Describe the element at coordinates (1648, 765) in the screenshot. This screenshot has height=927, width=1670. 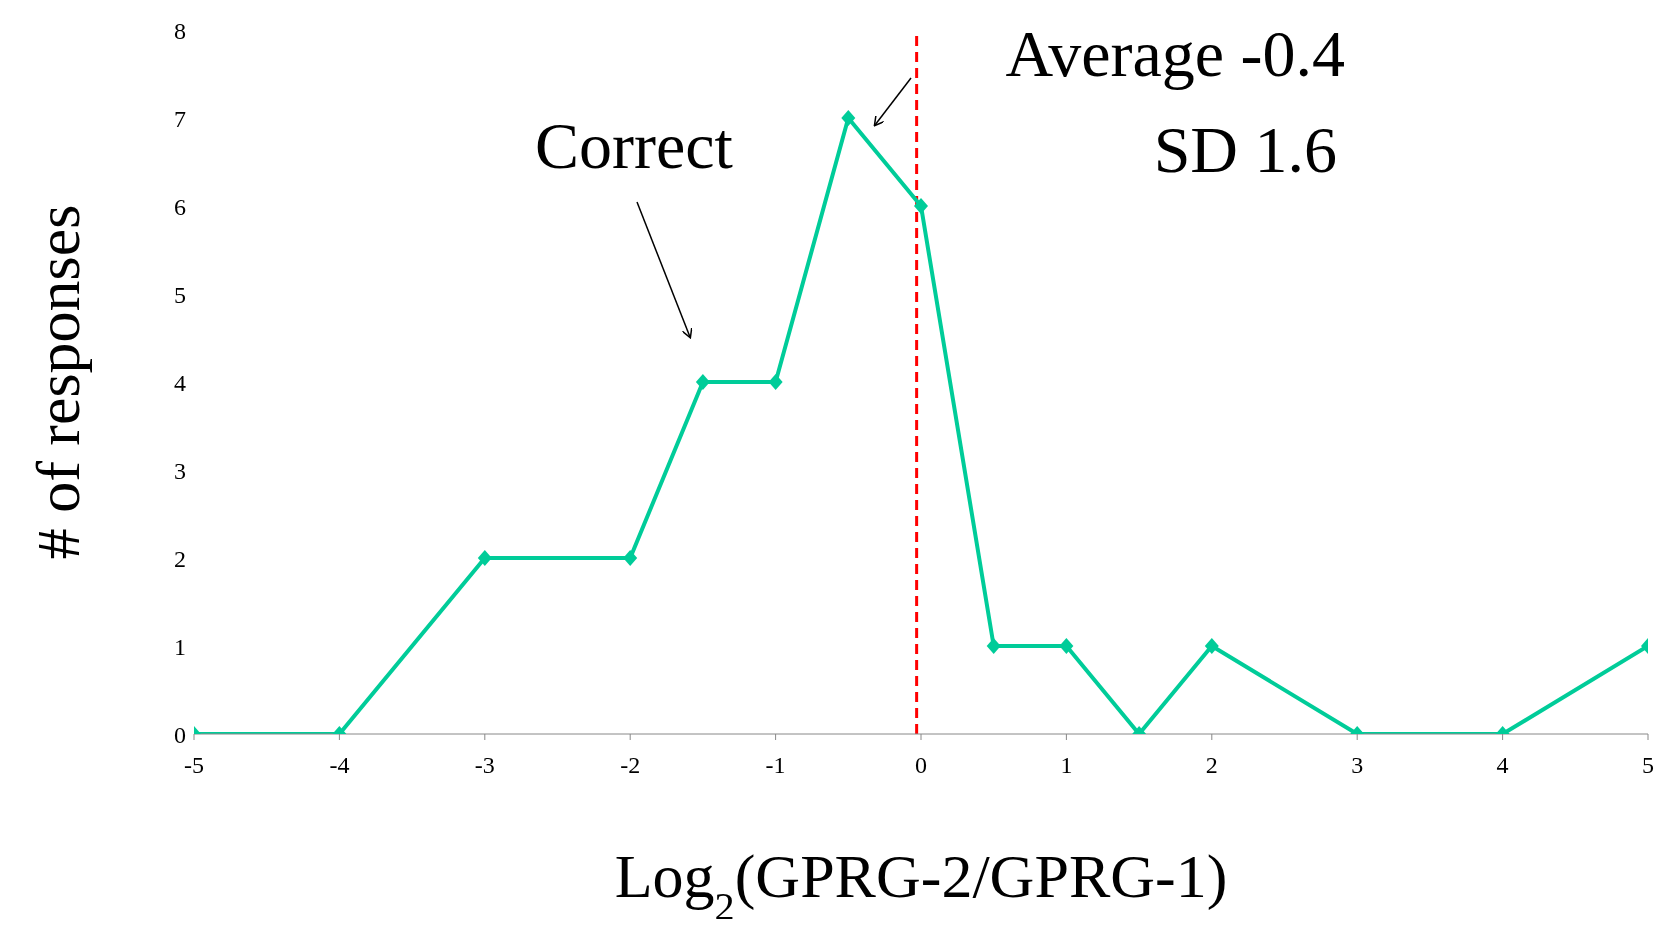
I see `x-tick-label: 5` at that location.